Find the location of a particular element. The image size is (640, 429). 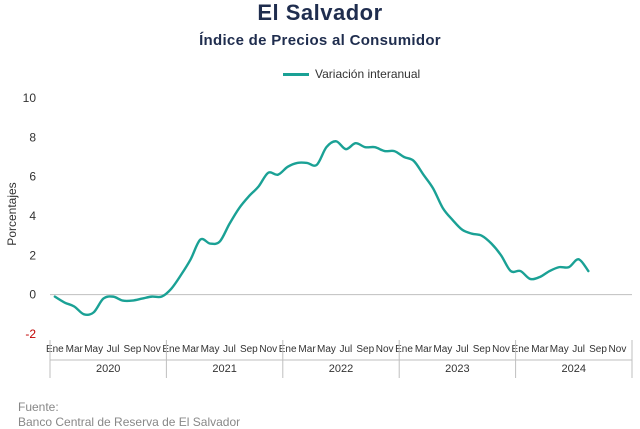

chart-legend: Variación interanual is located at coordinates (351, 74).